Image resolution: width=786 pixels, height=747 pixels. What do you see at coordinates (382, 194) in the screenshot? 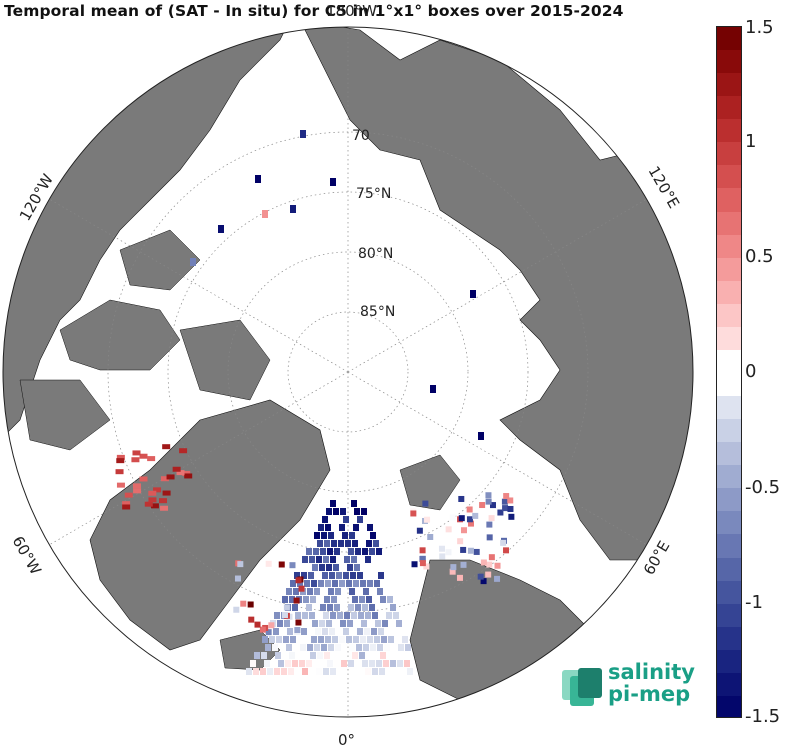
I see `lat-unit-75: °N` at bounding box center [382, 194].